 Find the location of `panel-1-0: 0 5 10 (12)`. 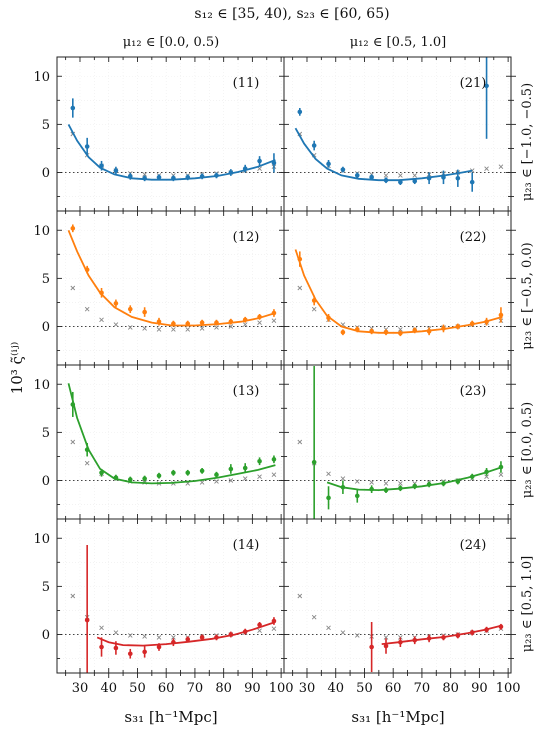

panel-1-0: 0 5 10 (12) is located at coordinates (159, 288).